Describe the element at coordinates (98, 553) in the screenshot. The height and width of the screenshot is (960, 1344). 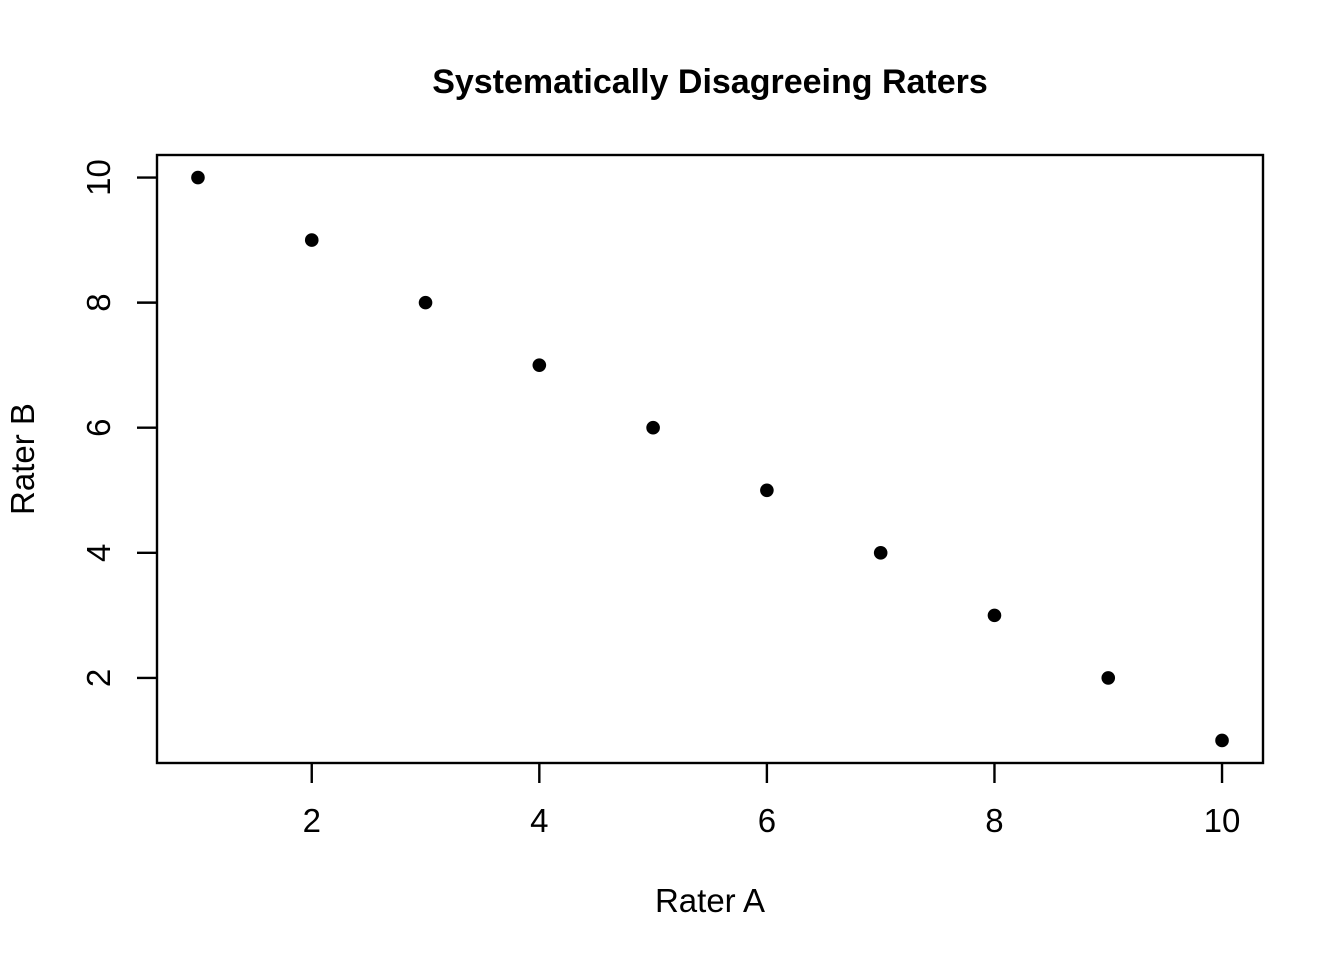
I see `y-tick-label: 4` at that location.